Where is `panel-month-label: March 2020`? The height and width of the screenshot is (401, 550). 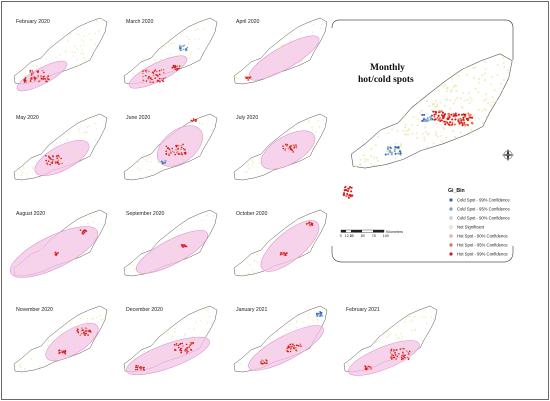 panel-month-label: March 2020 is located at coordinates (140, 22).